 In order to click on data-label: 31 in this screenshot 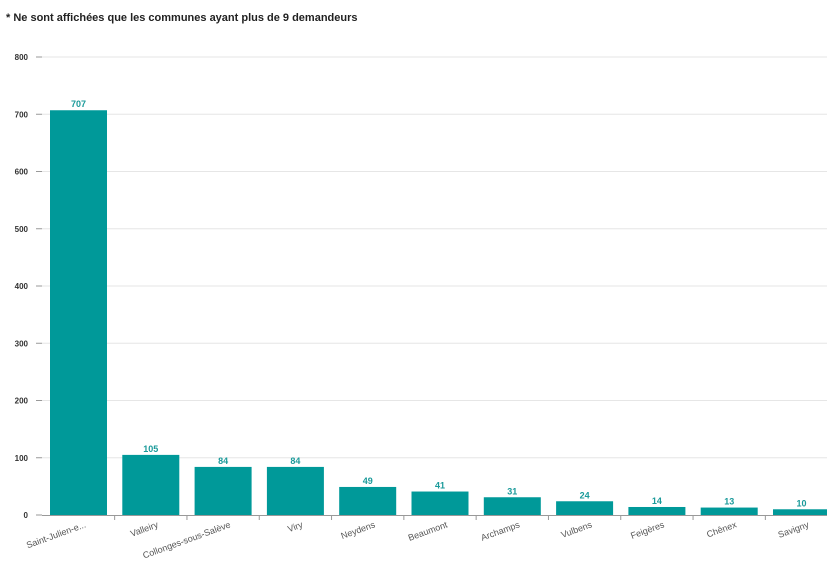, I will do `click(512, 491)`.